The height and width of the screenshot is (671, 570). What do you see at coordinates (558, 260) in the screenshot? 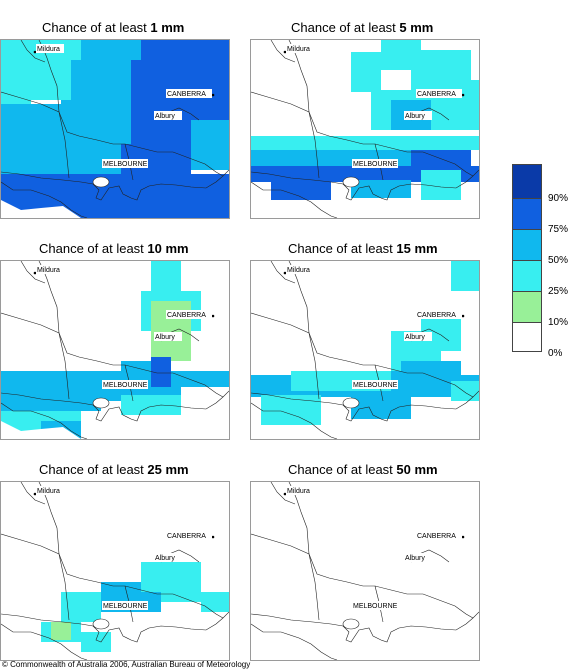
I see `legend-label-50: 50%` at bounding box center [558, 260].